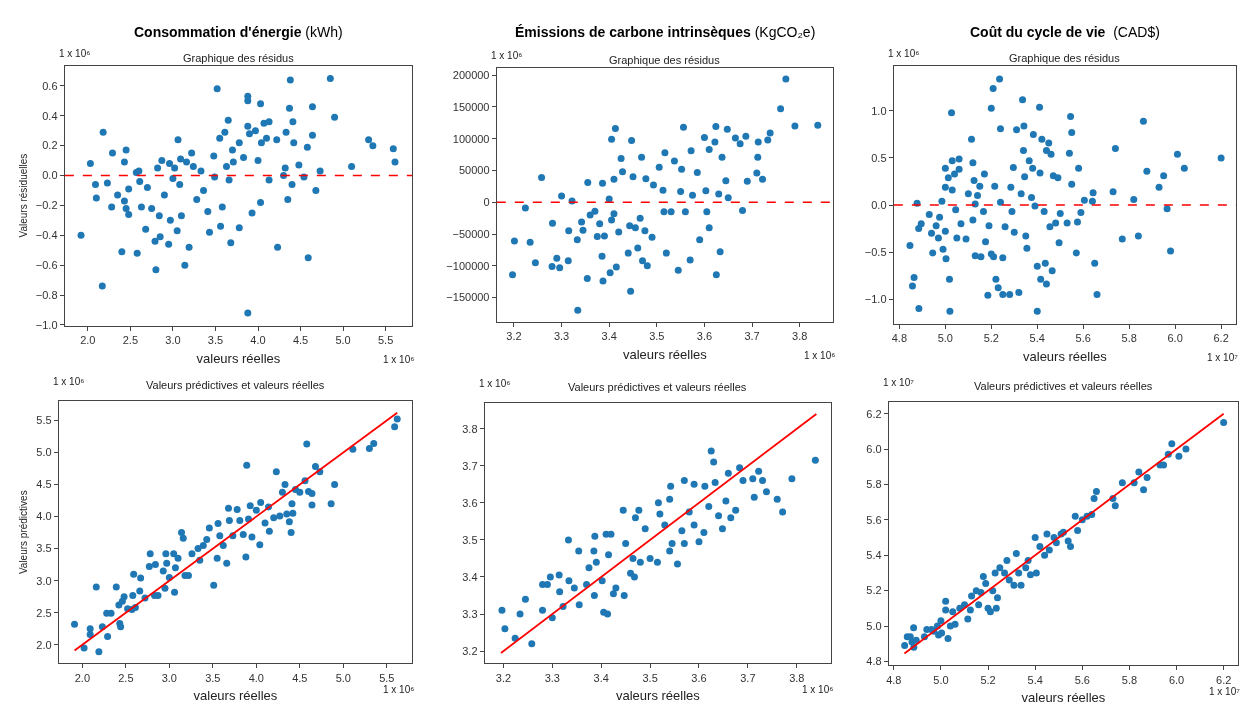  I want to click on y-tick-label: 3.0, so click(44, 580).